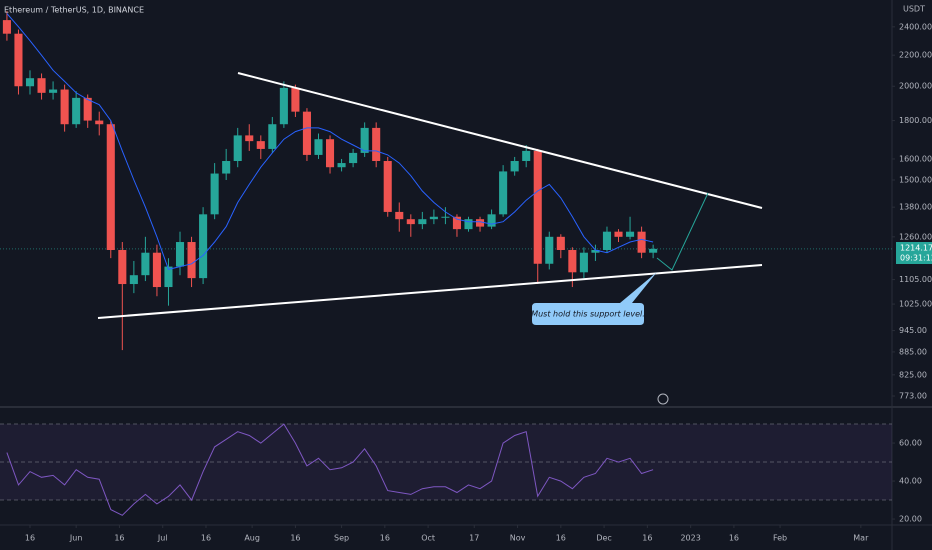  What do you see at coordinates (162, 538) in the screenshot?
I see `x-tick-label: Jul` at bounding box center [162, 538].